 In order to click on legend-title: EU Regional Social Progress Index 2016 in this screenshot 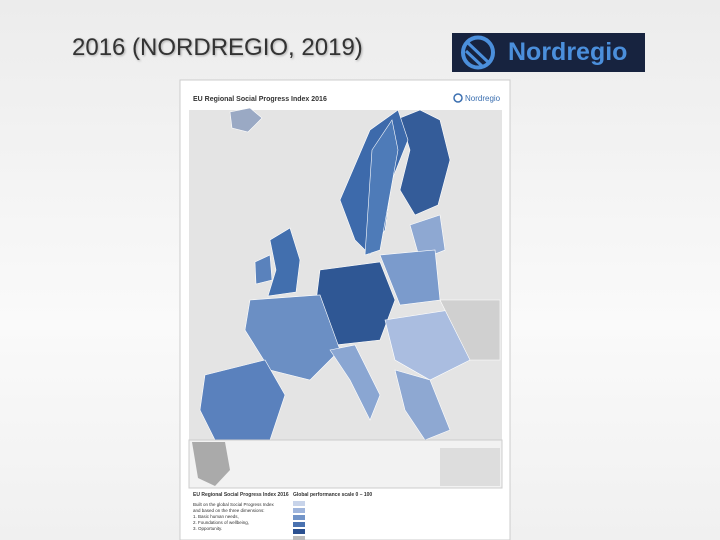, I will do `click(241, 495)`.